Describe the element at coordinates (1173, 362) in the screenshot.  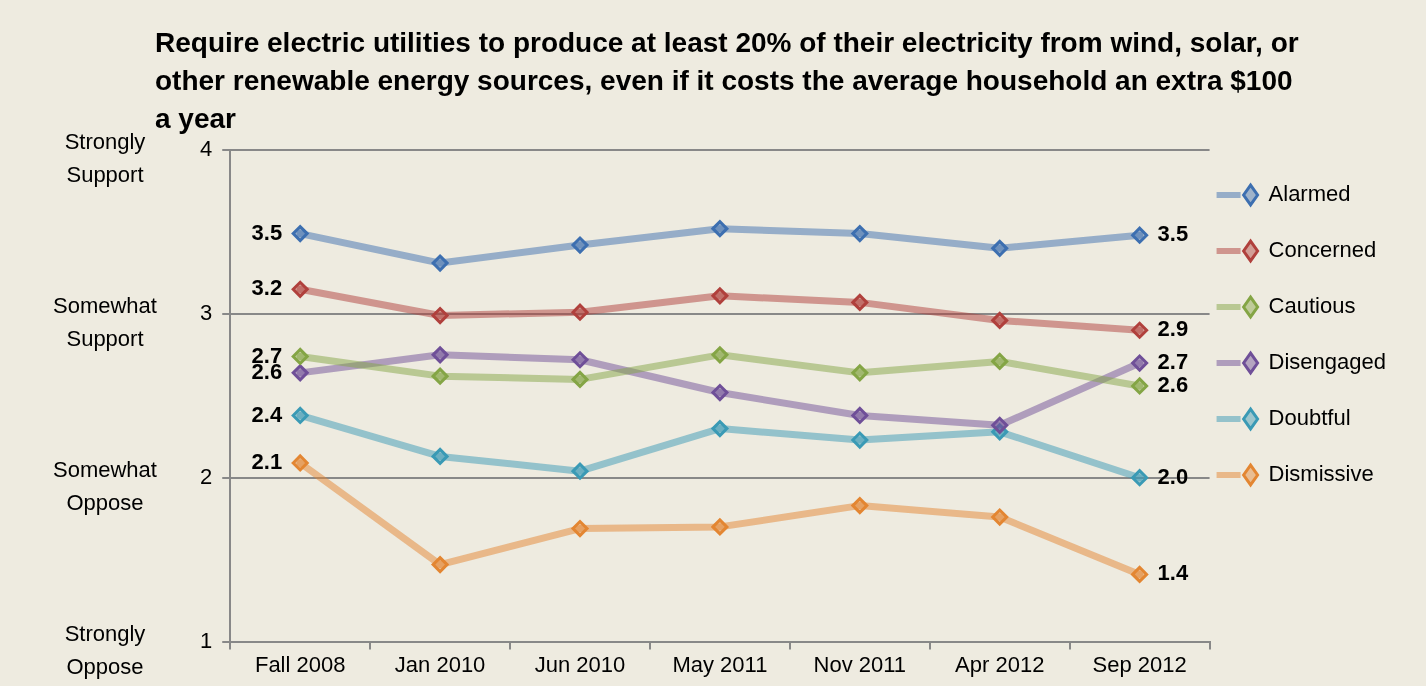
I see `data-label: 2.7` at that location.